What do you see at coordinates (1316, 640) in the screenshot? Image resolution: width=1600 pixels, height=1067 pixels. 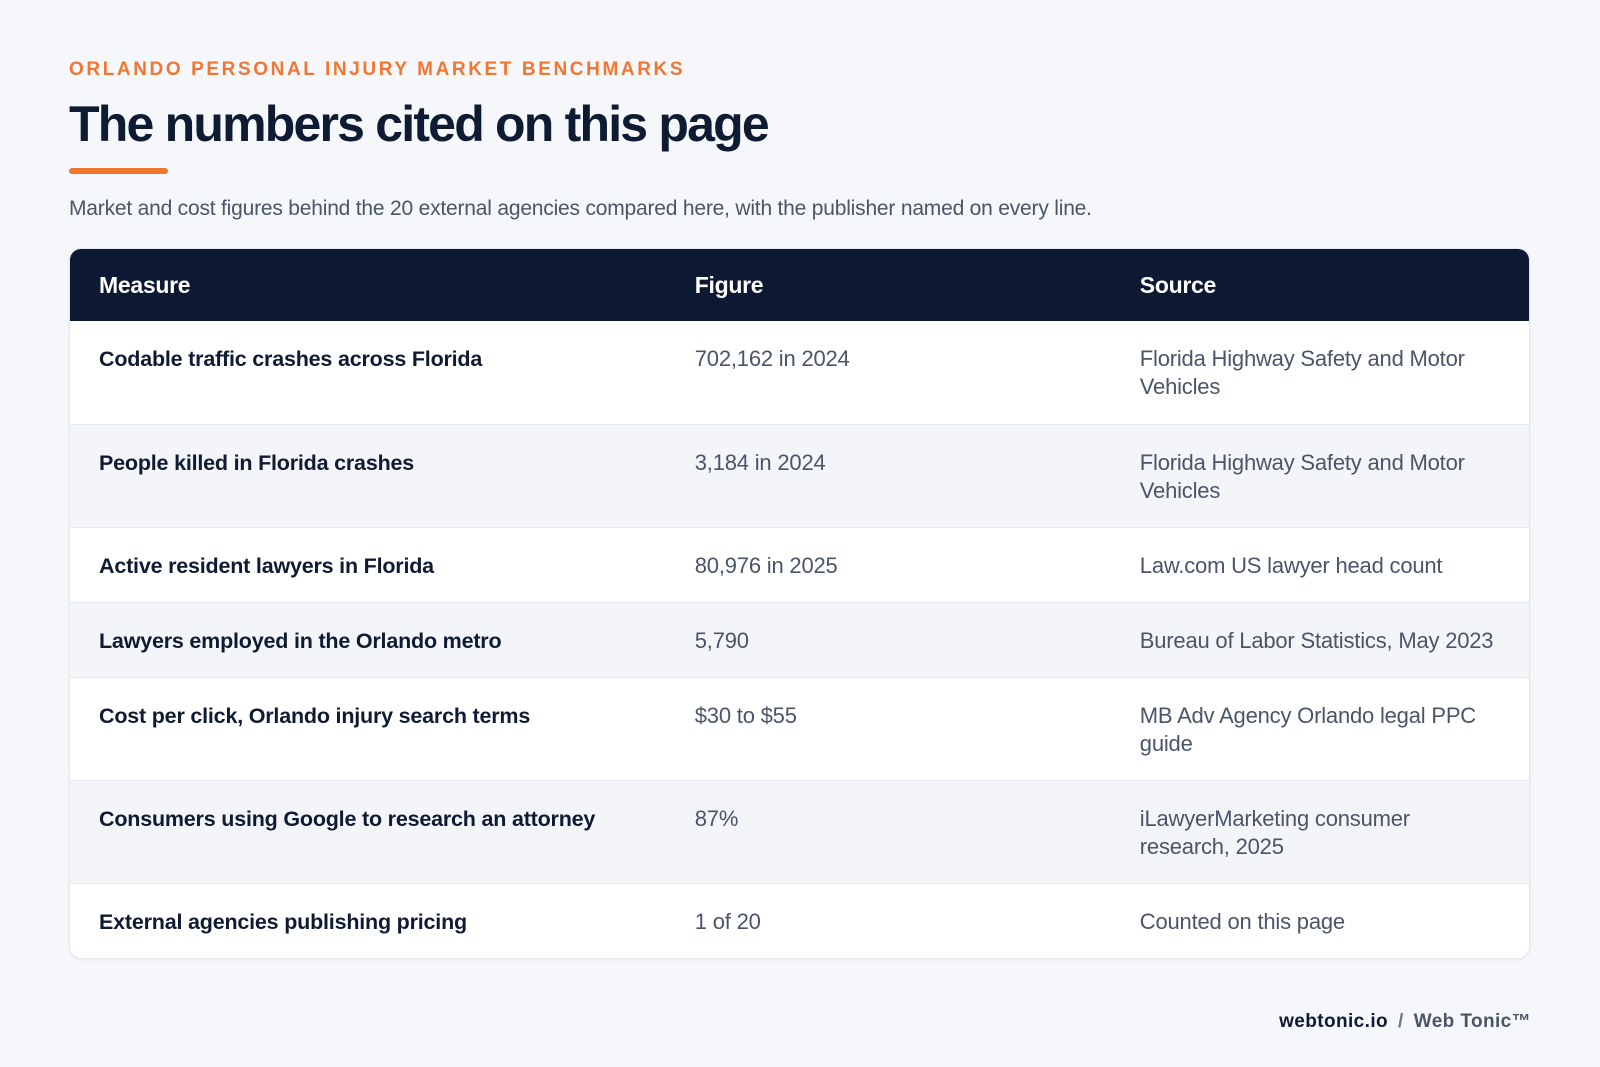 I see `cell-source: Bureau of Labor Statistics, May 2023` at bounding box center [1316, 640].